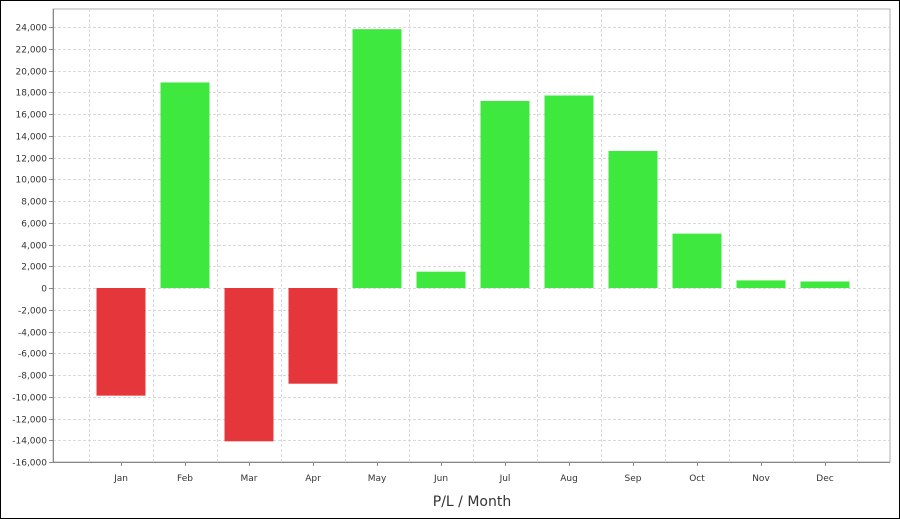  What do you see at coordinates (29, 442) in the screenshot?
I see `y-tick-label: -14,000` at bounding box center [29, 442].